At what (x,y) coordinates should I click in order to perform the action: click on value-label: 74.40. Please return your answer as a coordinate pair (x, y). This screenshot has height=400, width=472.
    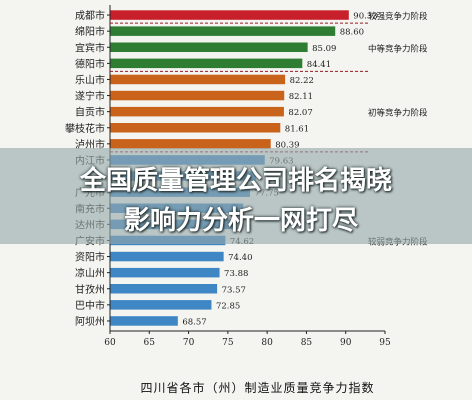
    Looking at the image, I should click on (240, 258).